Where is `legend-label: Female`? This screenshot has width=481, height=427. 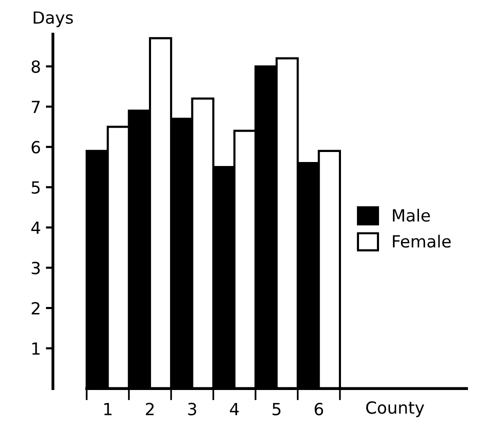
legend-label: Female is located at coordinates (421, 241).